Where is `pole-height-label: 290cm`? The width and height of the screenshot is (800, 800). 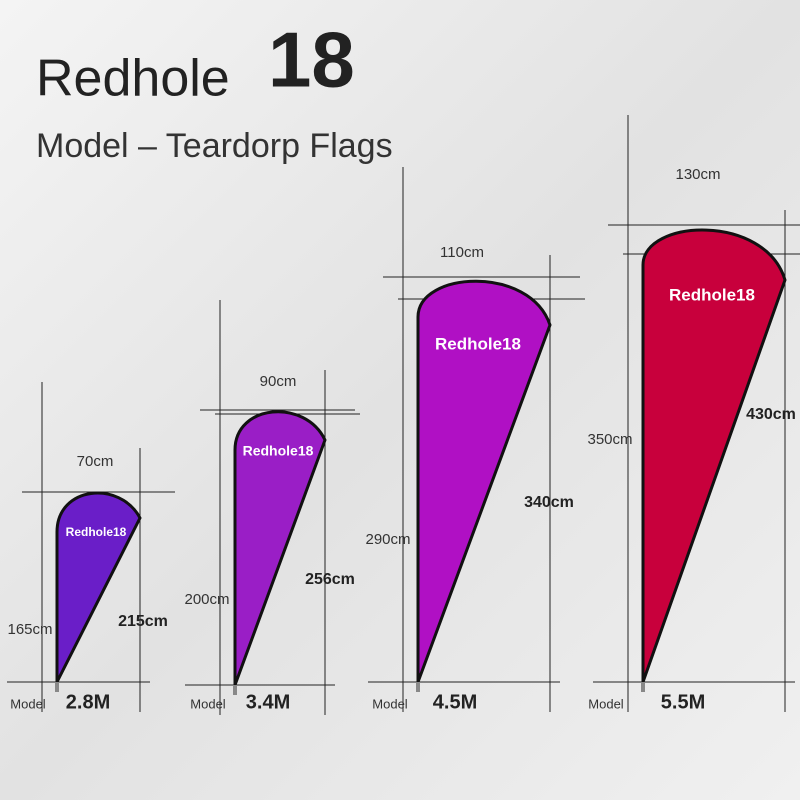 pole-height-label: 290cm is located at coordinates (387, 539).